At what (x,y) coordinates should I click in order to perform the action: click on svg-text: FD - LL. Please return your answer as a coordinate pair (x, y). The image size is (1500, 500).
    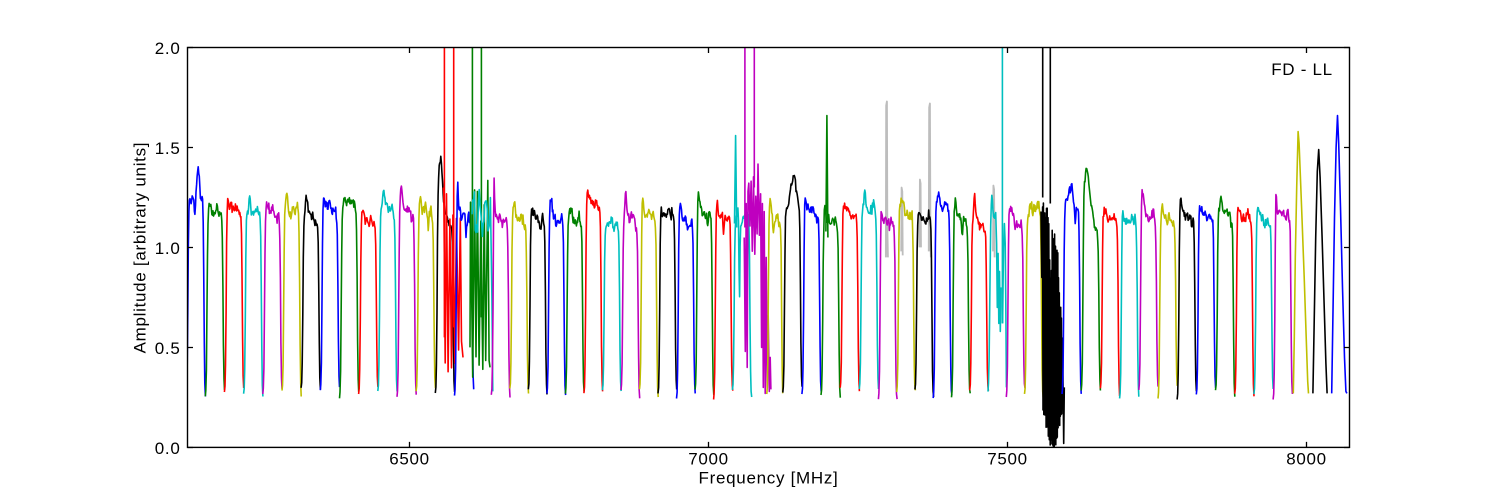
    Looking at the image, I should click on (1302, 69).